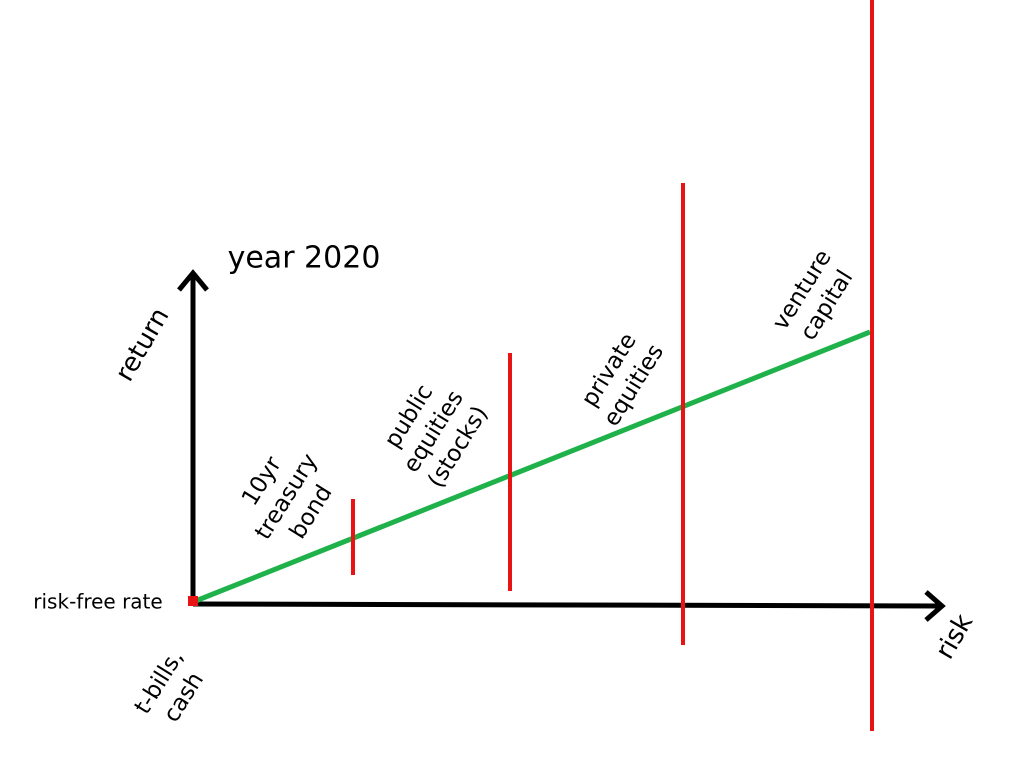 The width and height of the screenshot is (1024, 761). What do you see at coordinates (169, 686) in the screenshot?
I see `asset-label: t-bills,cash` at bounding box center [169, 686].